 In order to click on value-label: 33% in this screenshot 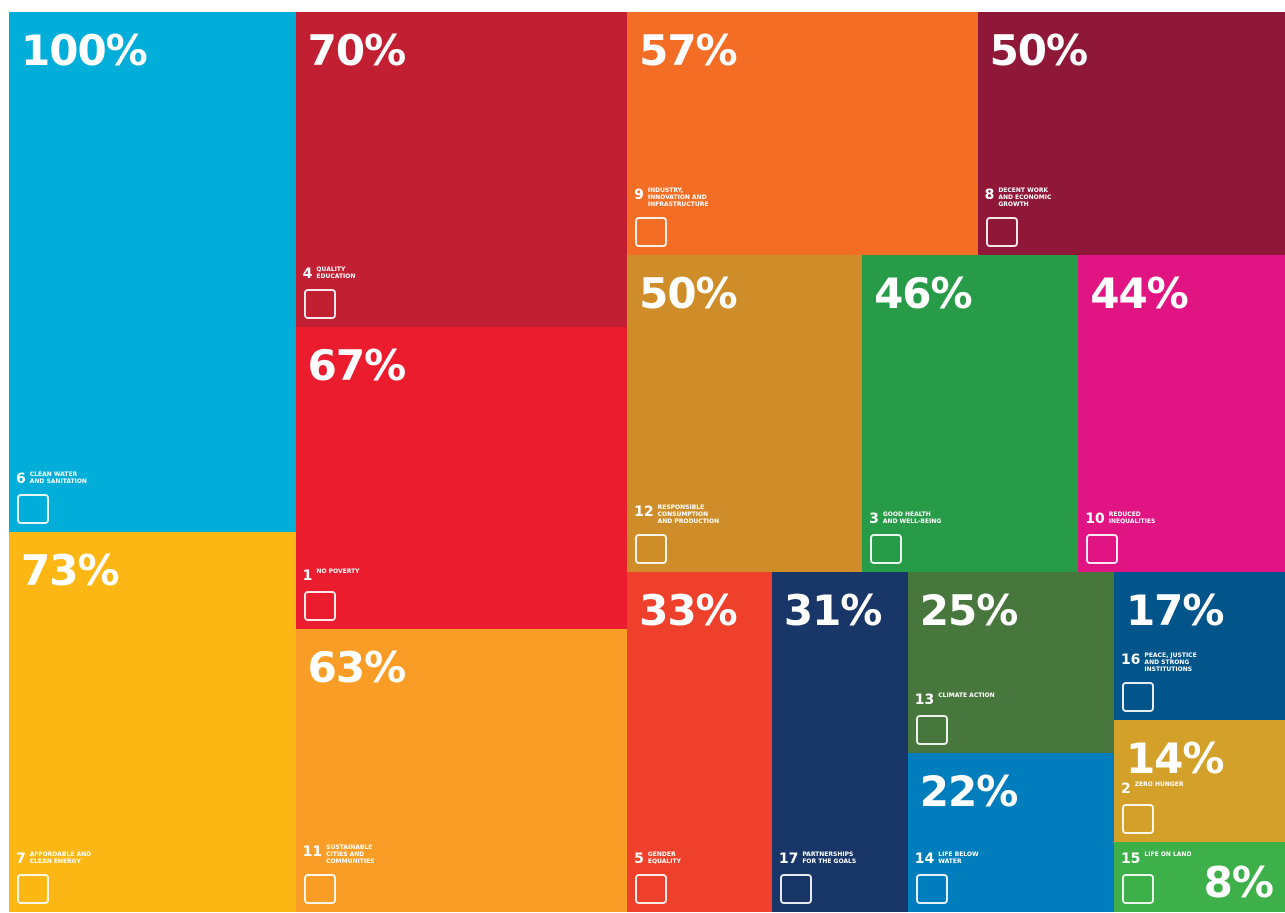, I will do `click(688, 610)`.